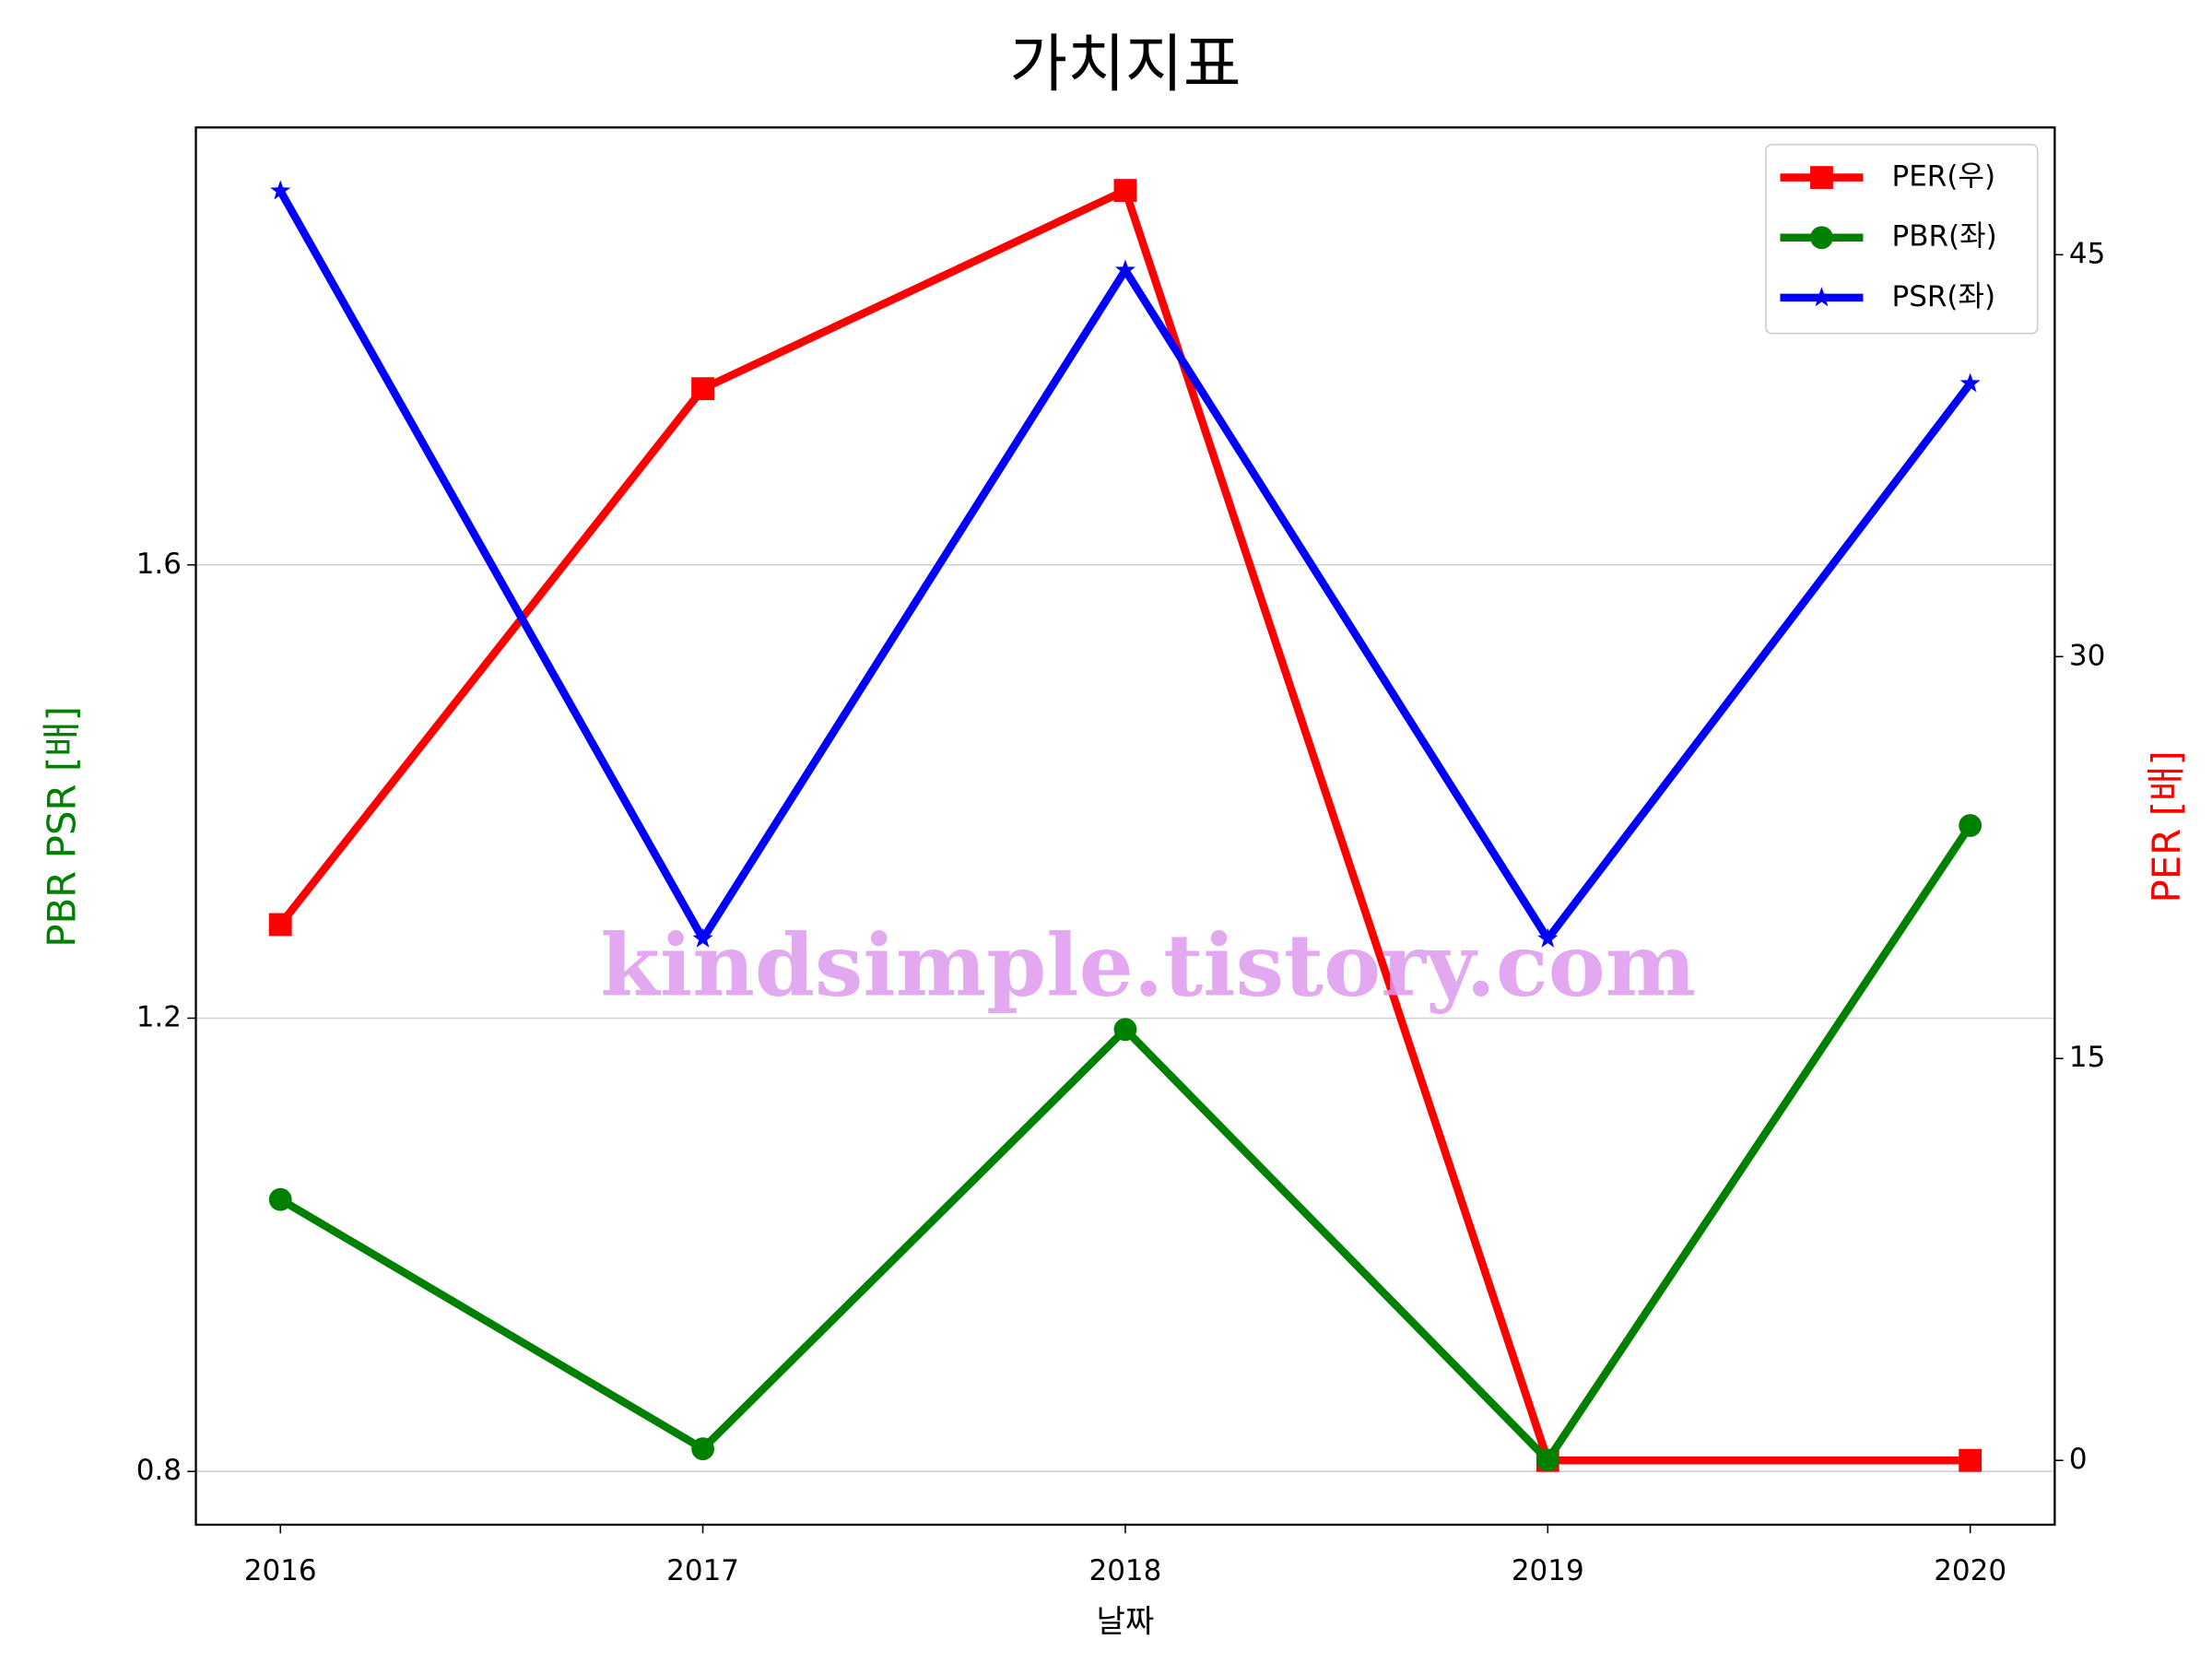  I want to click on x-tick-label: 2016, so click(280, 1570).